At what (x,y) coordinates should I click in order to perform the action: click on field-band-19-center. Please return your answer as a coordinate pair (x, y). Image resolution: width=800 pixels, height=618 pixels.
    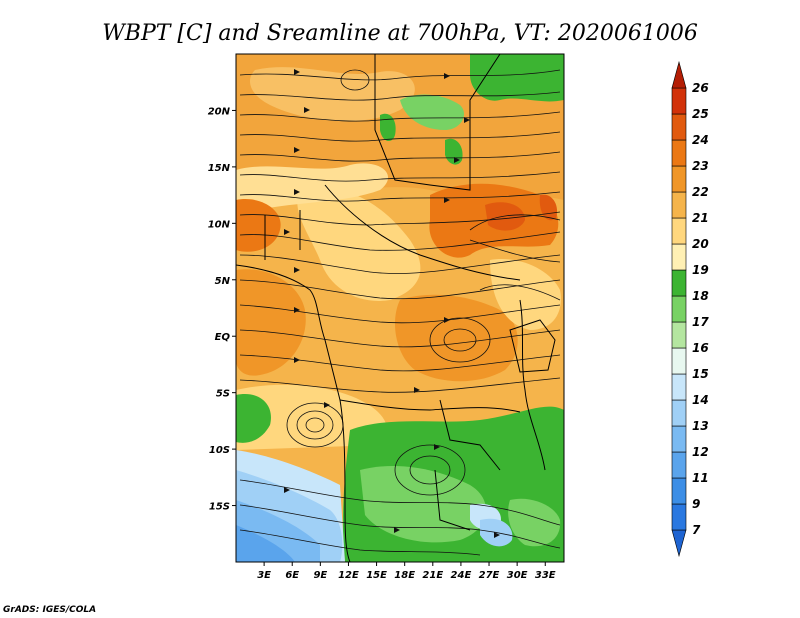
    Looking at the image, I should click on (359, 244).